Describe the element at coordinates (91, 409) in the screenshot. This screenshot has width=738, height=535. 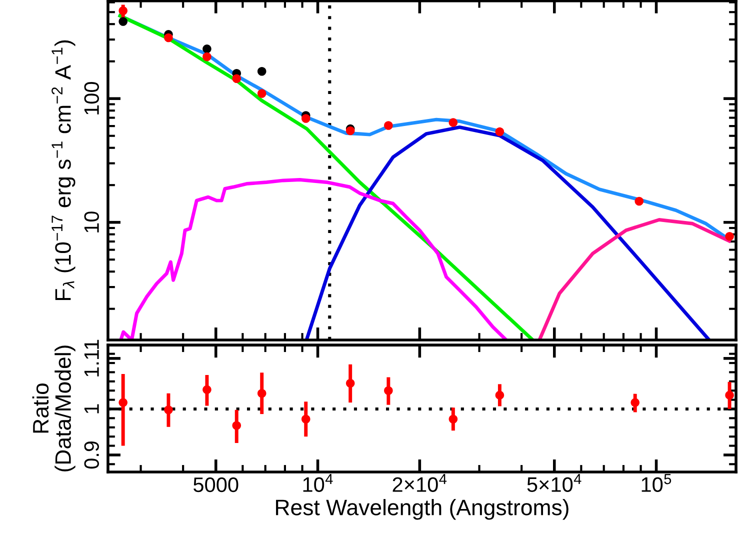
I see `y-tick-label: 1` at that location.